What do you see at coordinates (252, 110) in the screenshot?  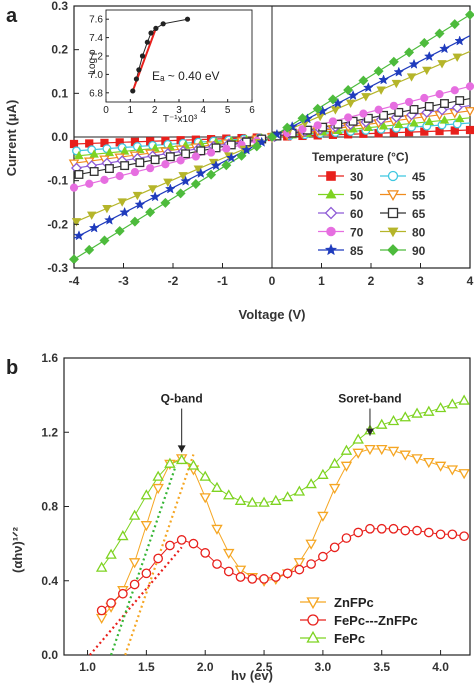 I see `inset-x-tick-label: 6` at bounding box center [252, 110].